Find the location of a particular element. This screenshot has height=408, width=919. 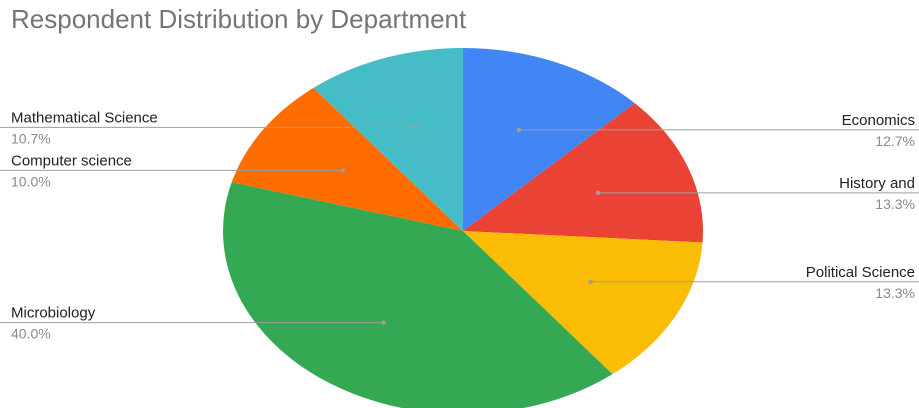

chart-title: Respondent Distribution by Department is located at coordinates (239, 19).